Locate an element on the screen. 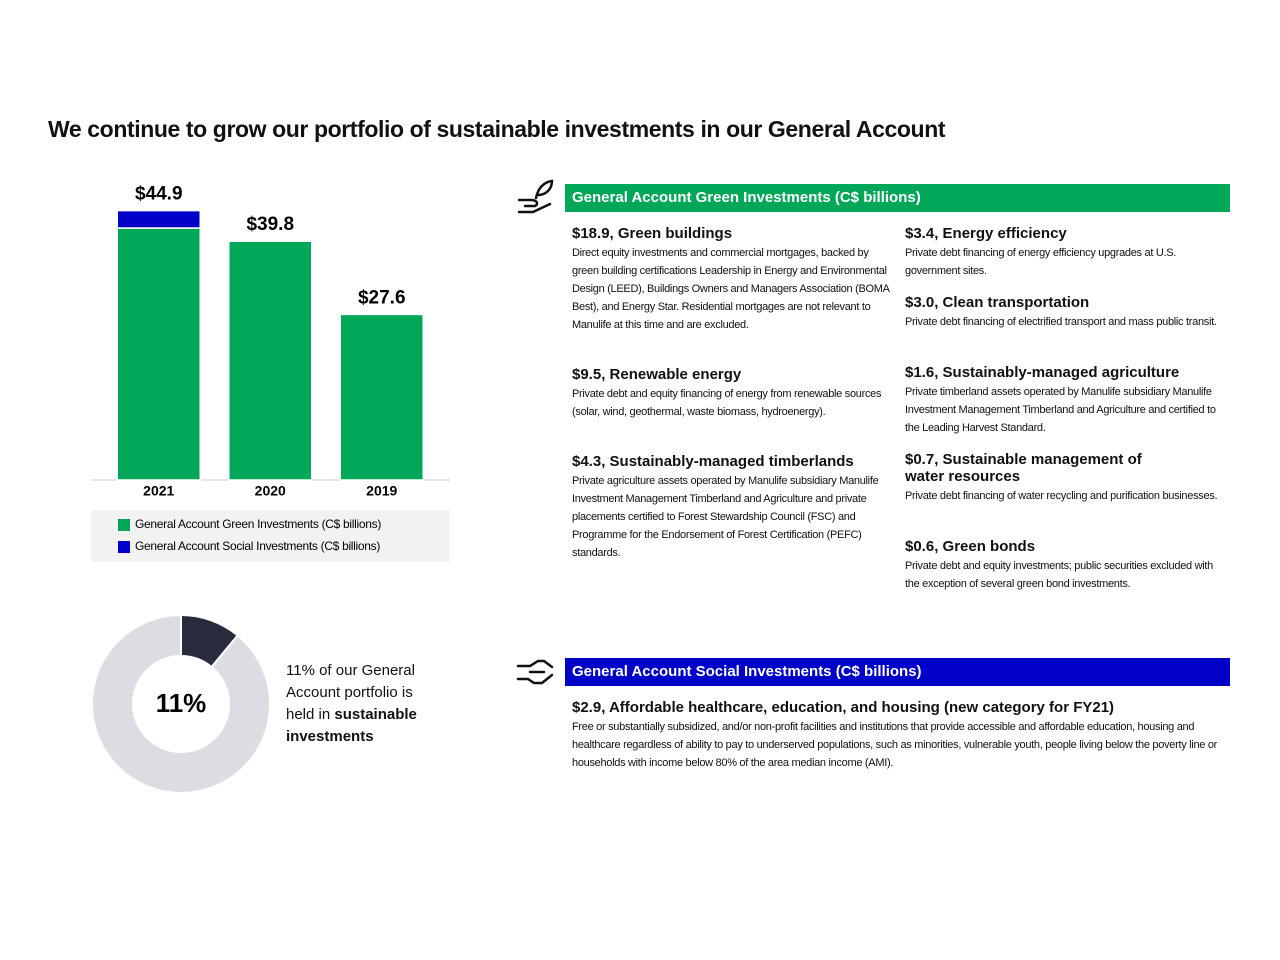  caption-bold: sustainable investments is located at coordinates (351, 725).